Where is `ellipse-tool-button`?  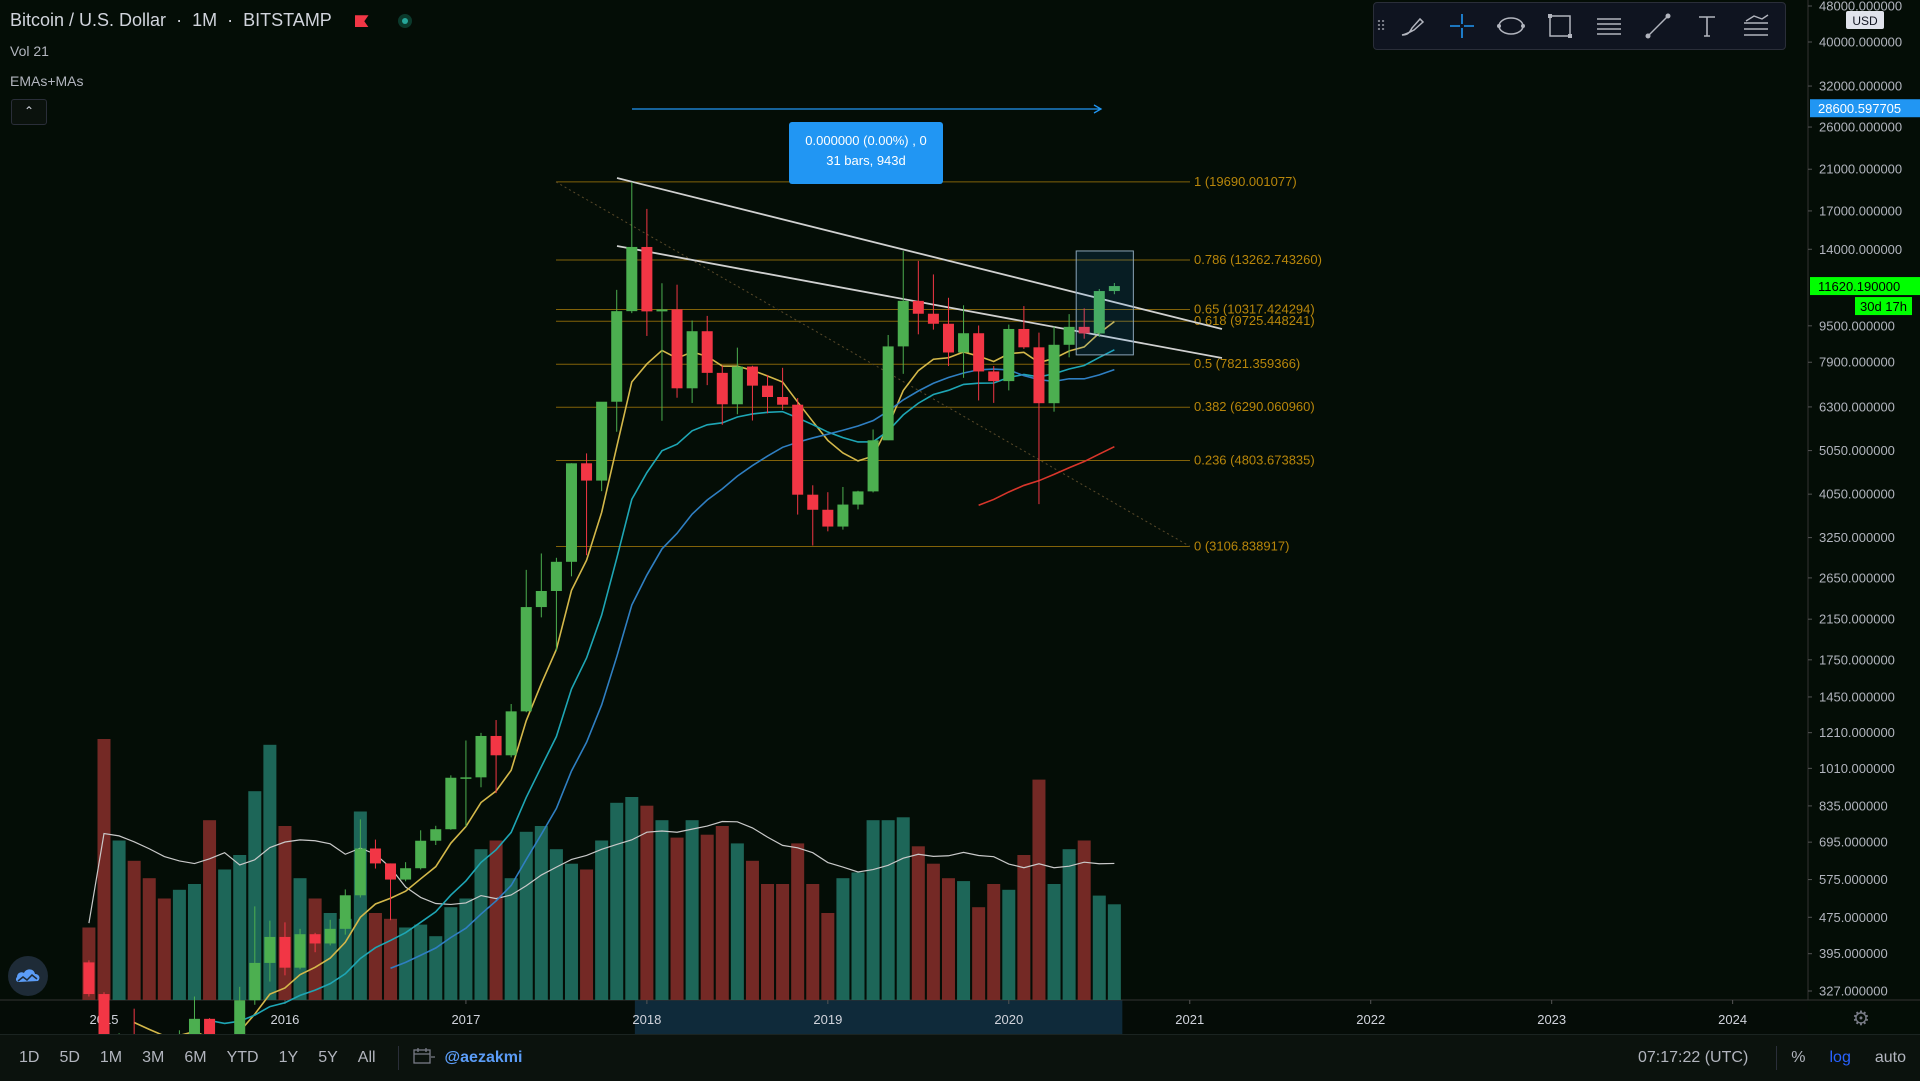
ellipse-tool-button is located at coordinates (1510, 26).